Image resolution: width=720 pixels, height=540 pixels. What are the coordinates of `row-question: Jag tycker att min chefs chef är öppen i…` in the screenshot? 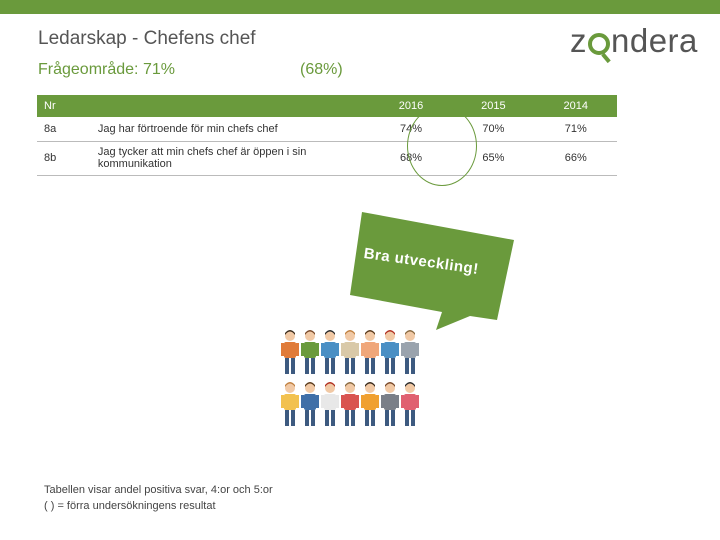 It's located at (230, 158).